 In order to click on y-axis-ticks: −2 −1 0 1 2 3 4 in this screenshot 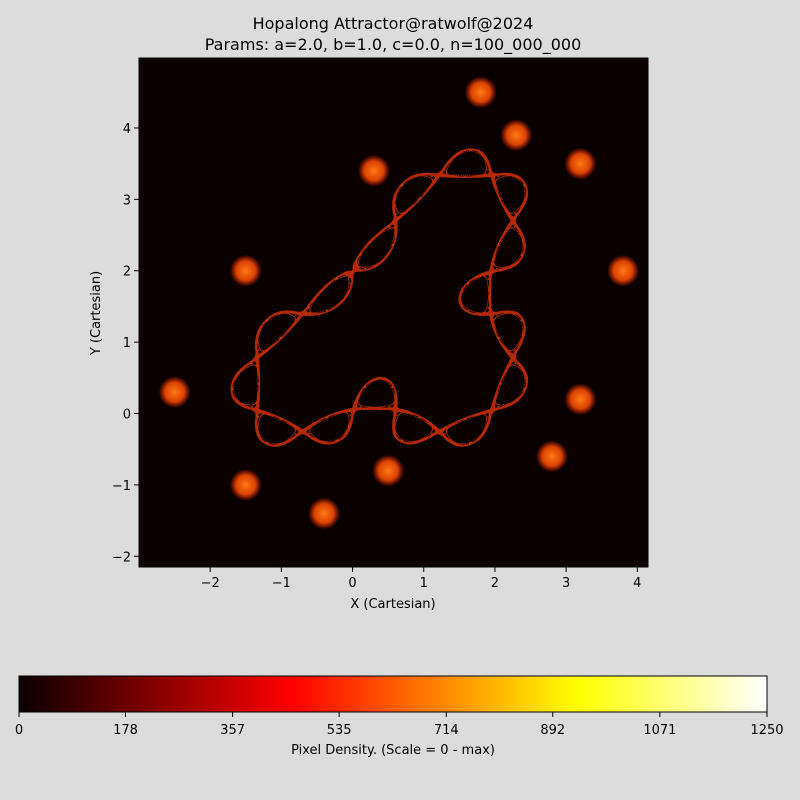, I will do `click(125, 343)`.